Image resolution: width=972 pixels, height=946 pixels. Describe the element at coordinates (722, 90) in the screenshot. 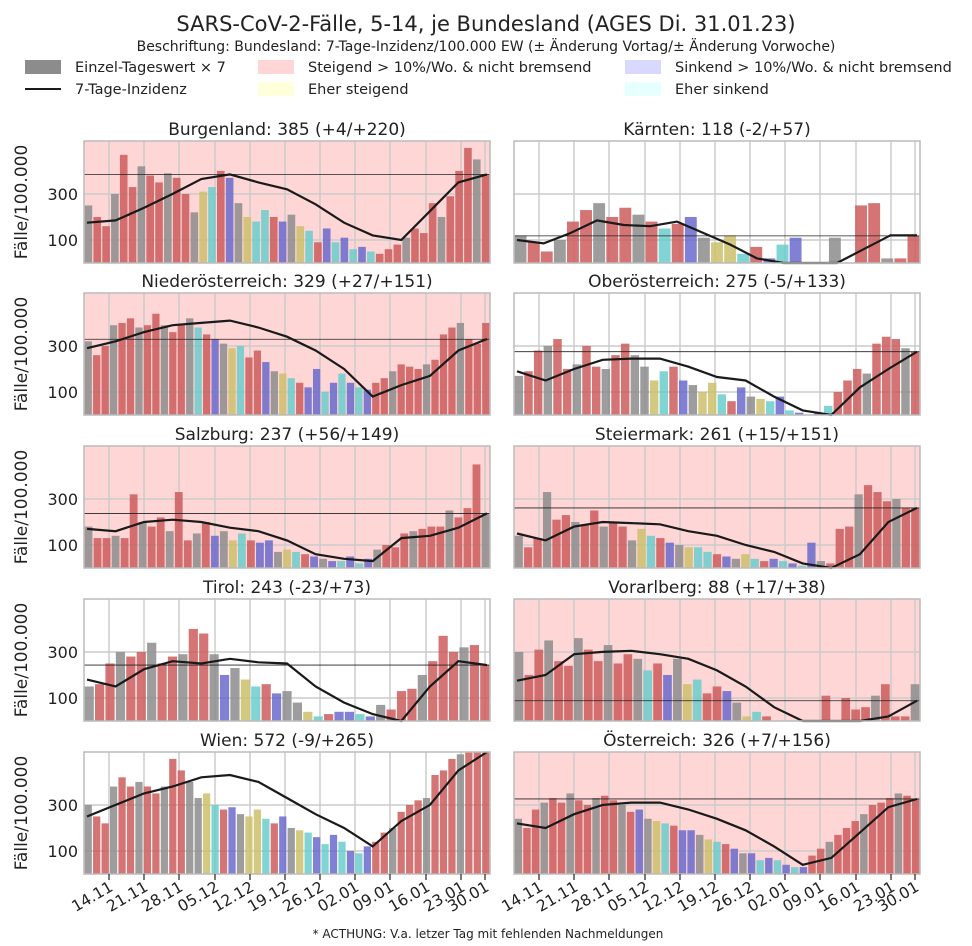

I see `legend-label: Eher sinkend` at that location.